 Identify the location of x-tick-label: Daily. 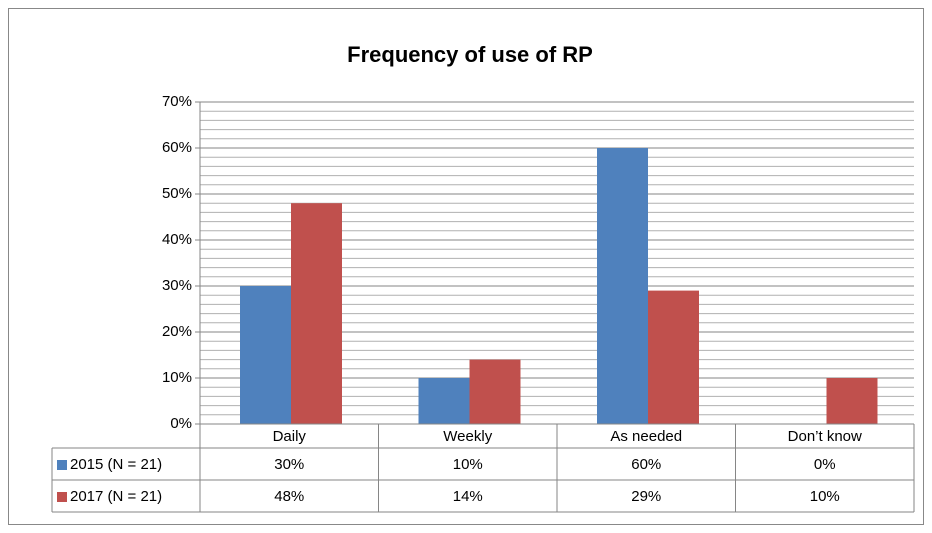
(290, 436).